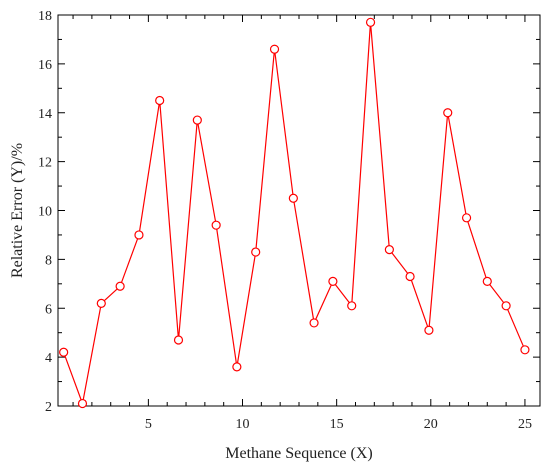 Image resolution: width=550 pixels, height=469 pixels. I want to click on x-tick-label: 15, so click(337, 424).